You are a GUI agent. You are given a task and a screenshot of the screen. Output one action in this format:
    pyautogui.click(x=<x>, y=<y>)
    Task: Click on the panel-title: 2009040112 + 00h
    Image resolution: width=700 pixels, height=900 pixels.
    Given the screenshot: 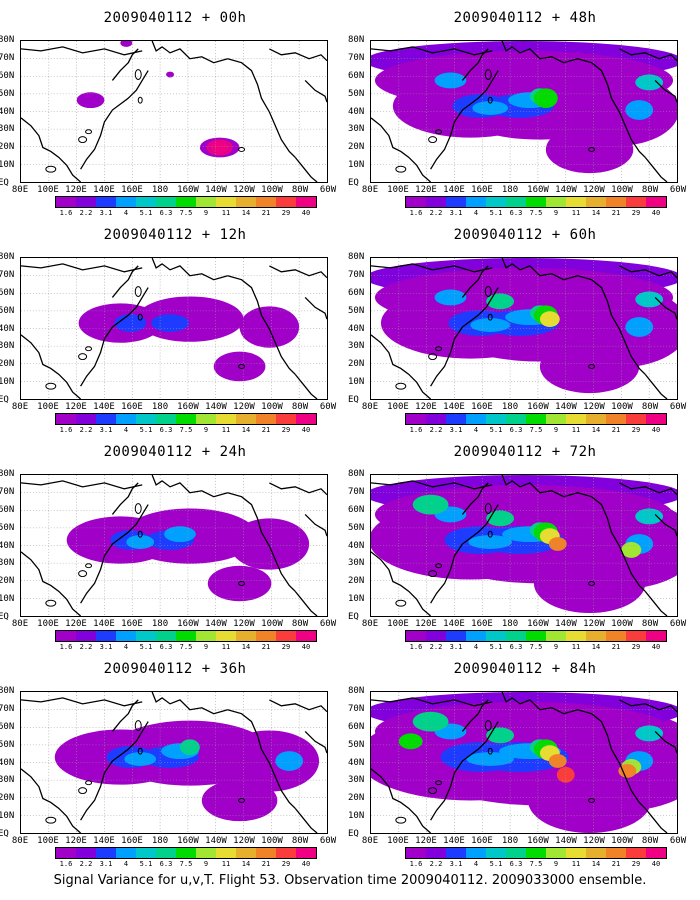 What is the action you would take?
    pyautogui.click(x=175, y=18)
    